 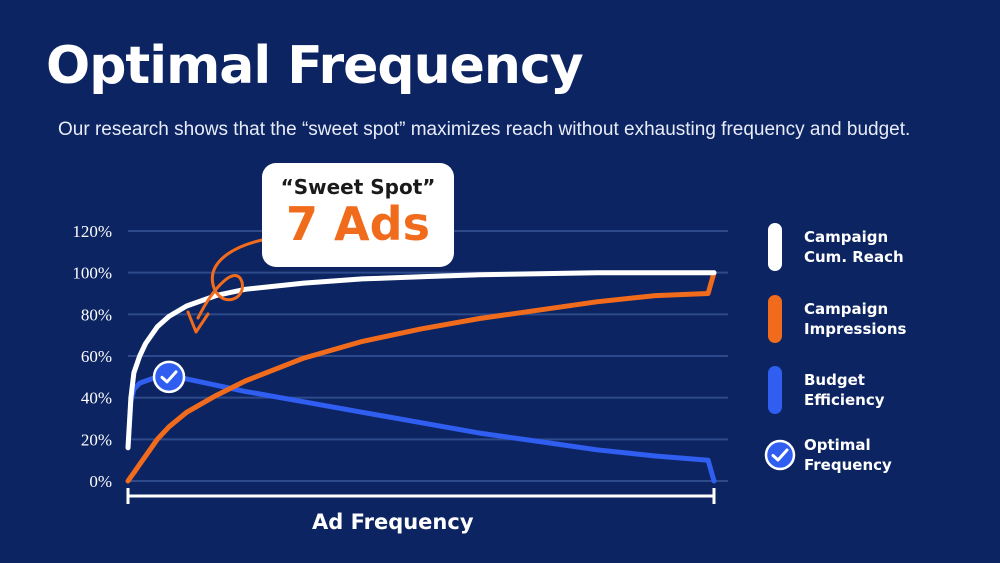 What do you see at coordinates (92, 231) in the screenshot?
I see `y-tick-label: 120%` at bounding box center [92, 231].